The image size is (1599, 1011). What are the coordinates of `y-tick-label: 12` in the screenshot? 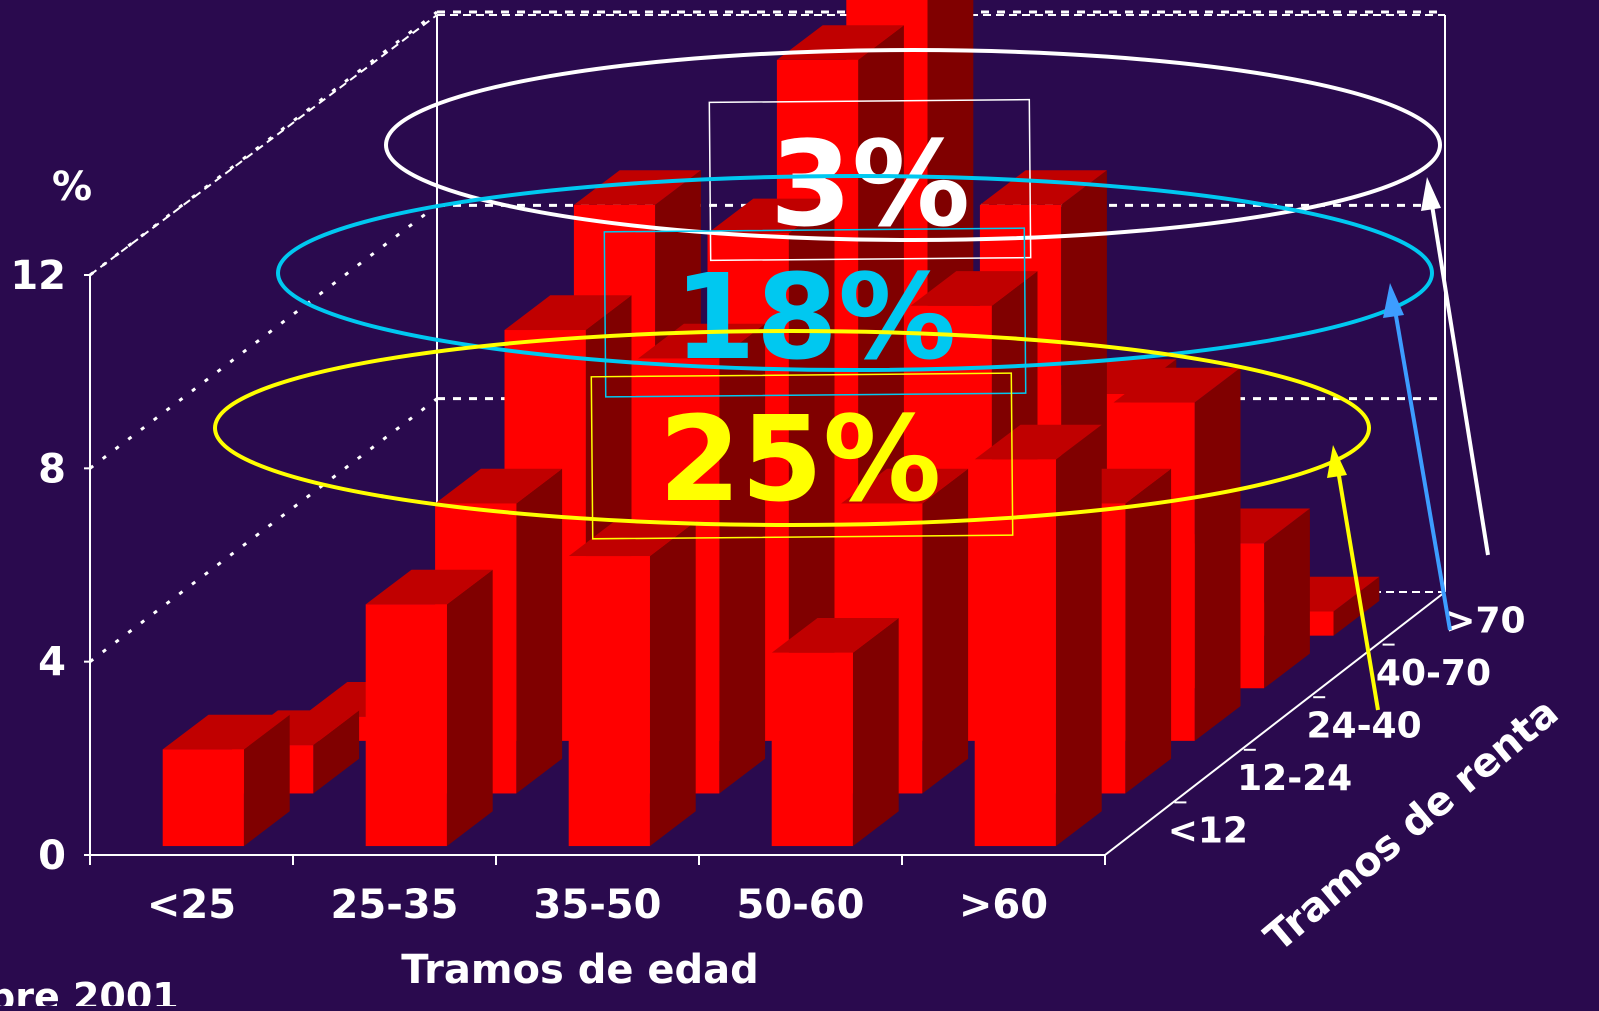 It's located at (38, 276).